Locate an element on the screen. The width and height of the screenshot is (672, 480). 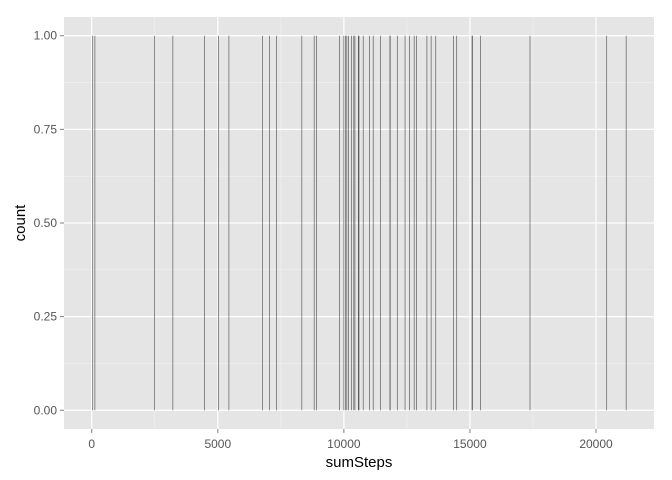
y-axis-title: count is located at coordinates (20, 223).